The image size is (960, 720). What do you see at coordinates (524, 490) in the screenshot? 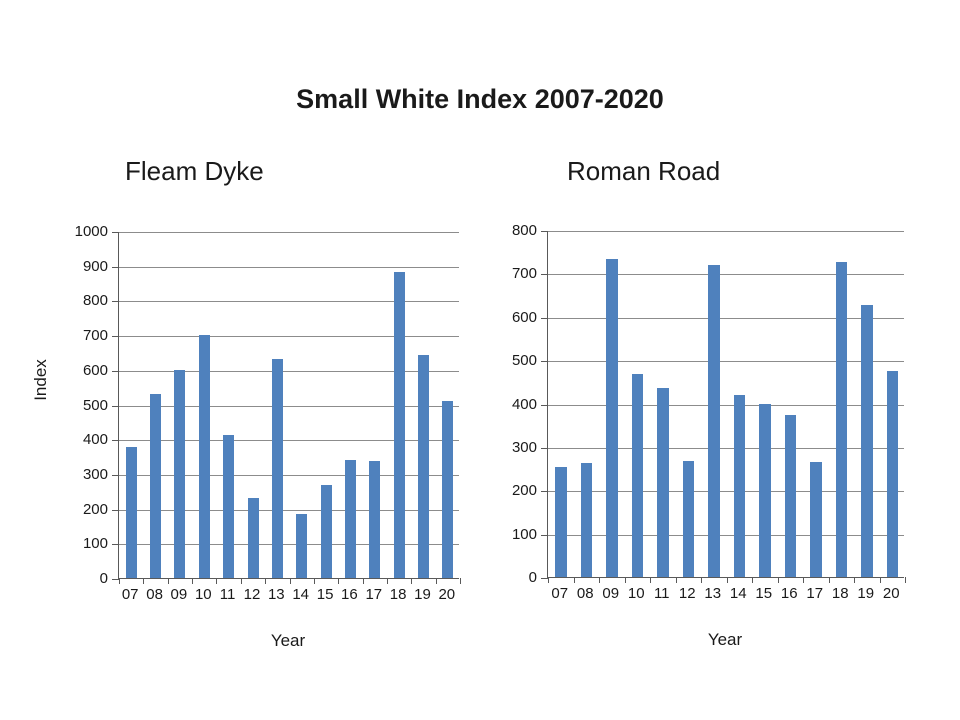
I see `y-tick-label: 200` at bounding box center [524, 490].